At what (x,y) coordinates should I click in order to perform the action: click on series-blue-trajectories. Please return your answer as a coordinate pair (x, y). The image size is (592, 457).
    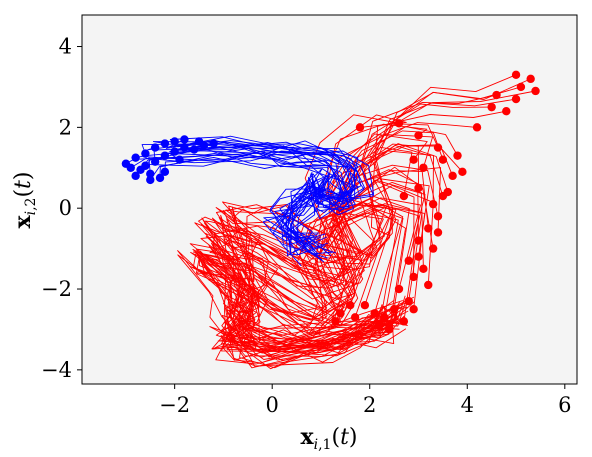
    Looking at the image, I should click on (250, 201).